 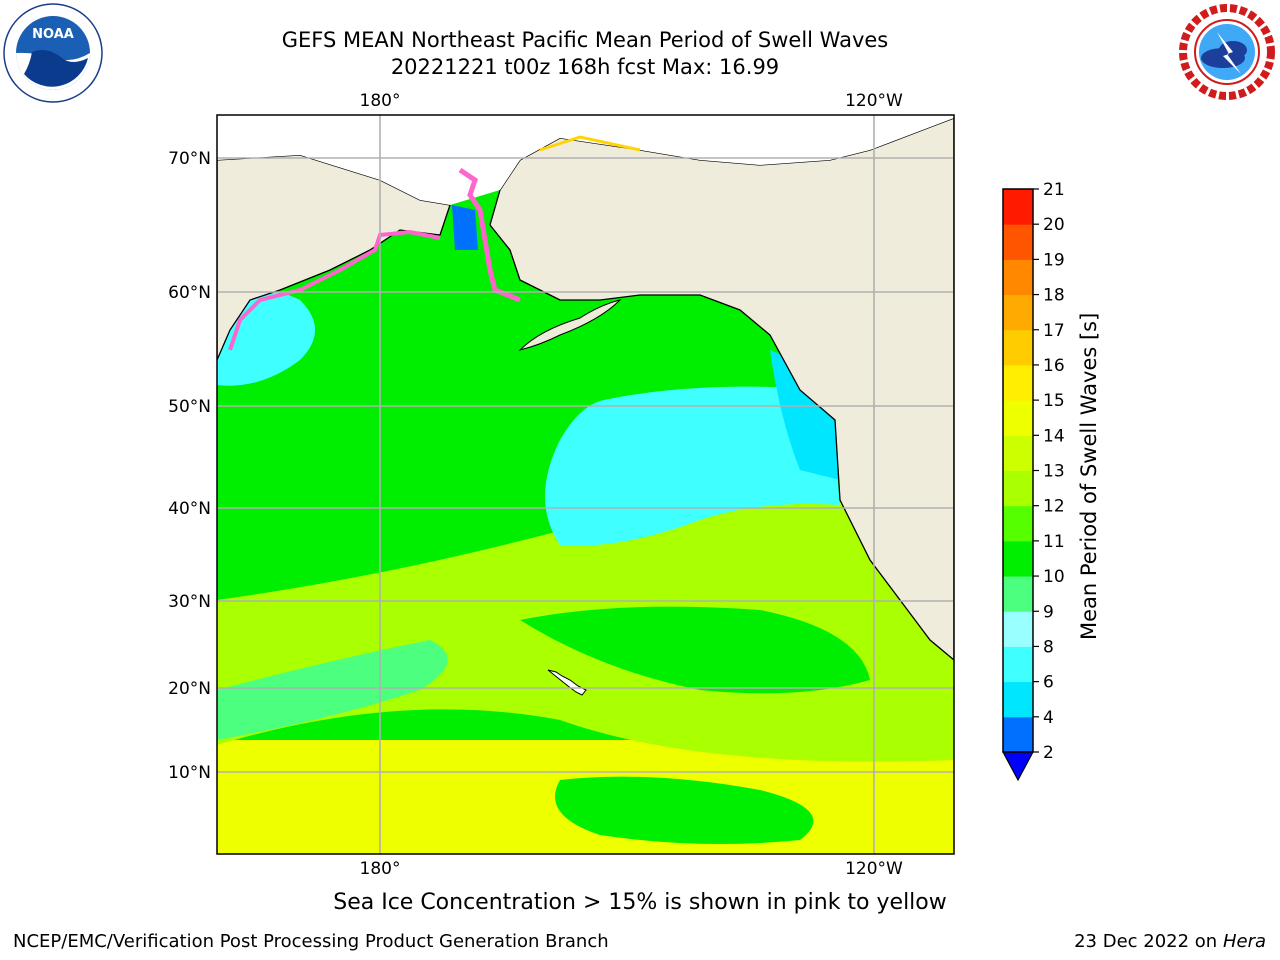 I want to click on short-period-cyan-region, so click(x=692, y=466).